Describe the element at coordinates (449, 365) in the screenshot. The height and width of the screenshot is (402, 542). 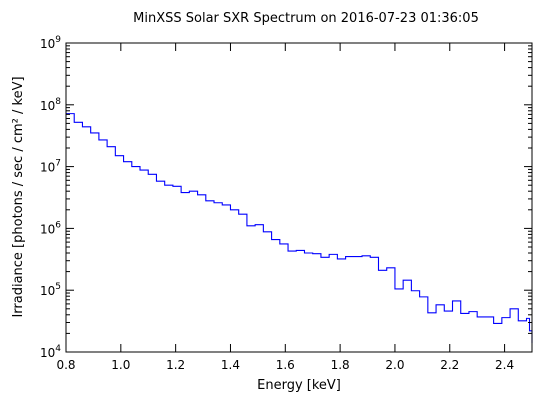
I see `x-tick-label: 2.2` at that location.